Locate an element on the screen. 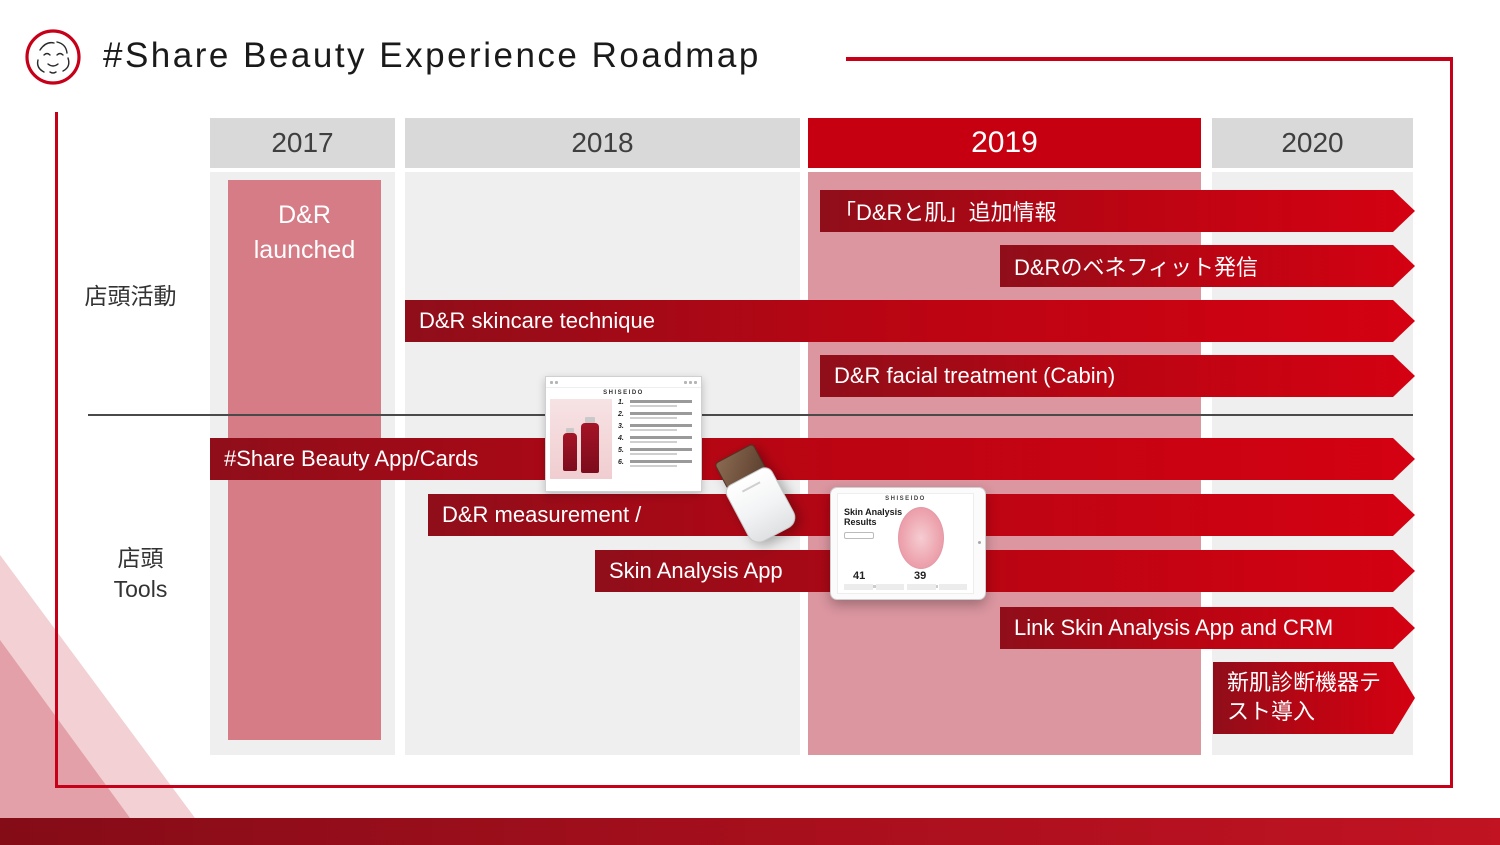 This screenshot has height=845, width=1500. bar-dr-benefit-broadcast: D&Rのベネフィット発信 is located at coordinates (1207, 266).